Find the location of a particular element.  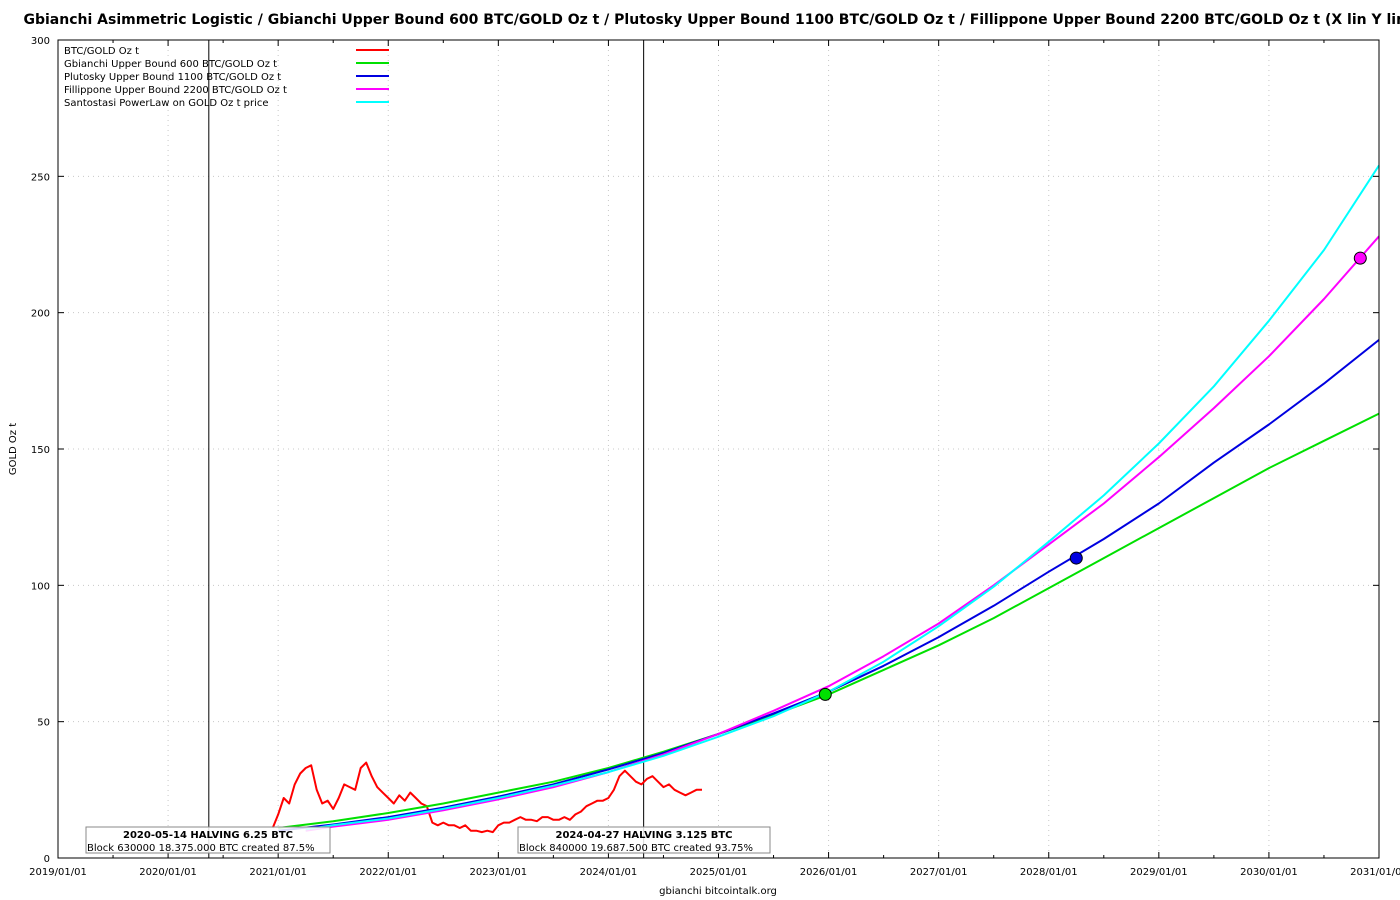

y-tick-label: 200 is located at coordinates (40, 314).